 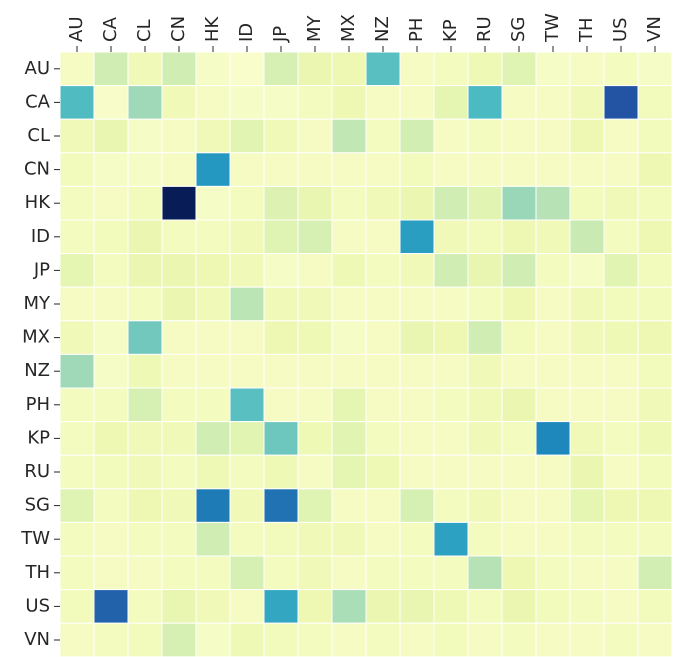 I want to click on heatmap-cell-HK-MX, so click(x=349, y=203).